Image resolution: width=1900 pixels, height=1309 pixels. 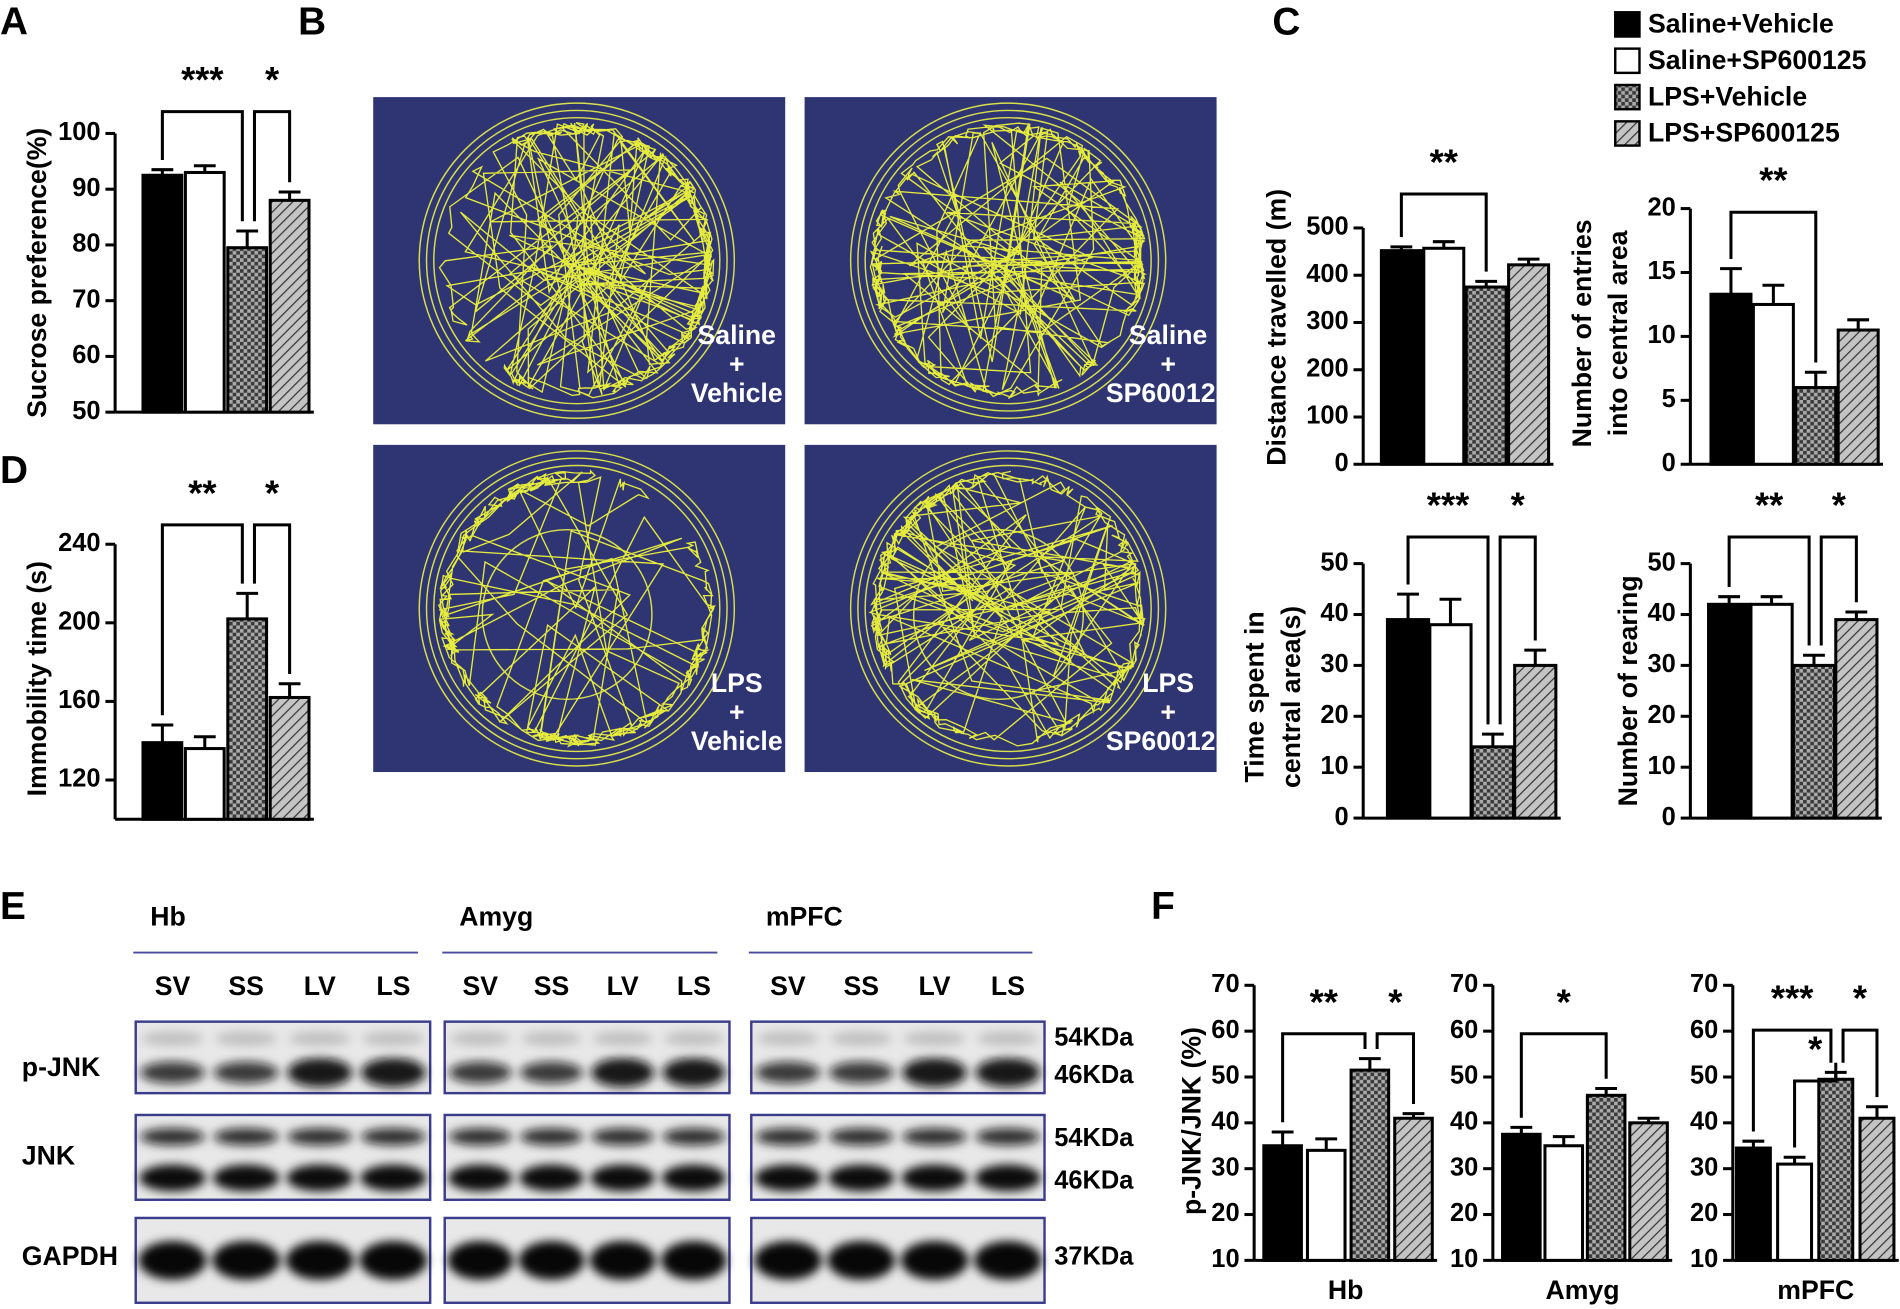 I want to click on y-tick-label: 500, so click(x=1327, y=227).